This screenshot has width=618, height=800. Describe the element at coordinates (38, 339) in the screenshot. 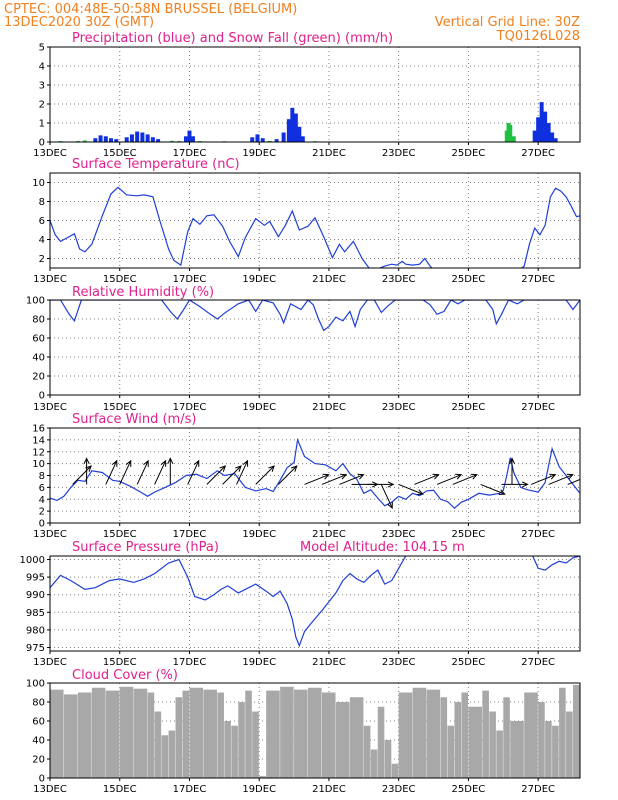

I see `y-tick-label: 60` at that location.